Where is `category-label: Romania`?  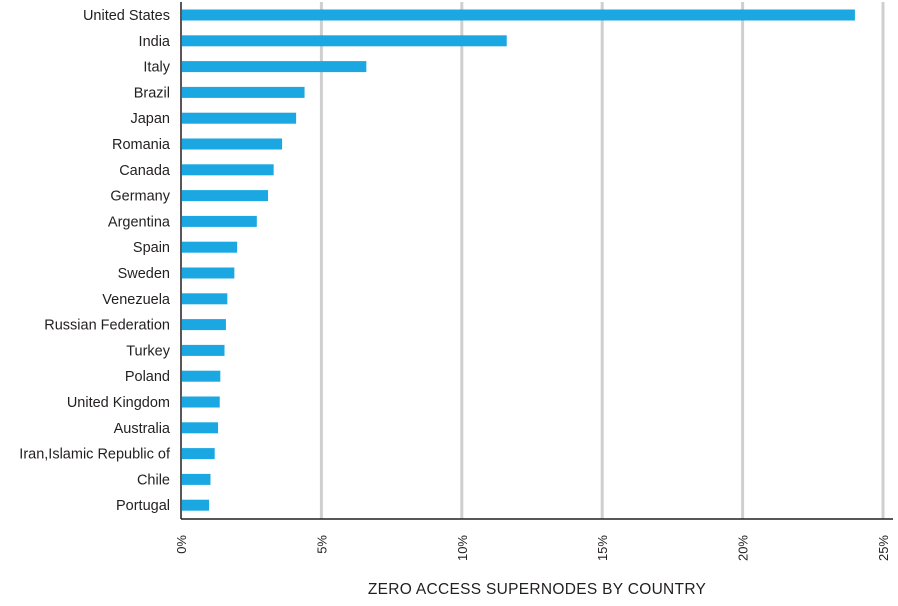 category-label: Romania is located at coordinates (141, 145).